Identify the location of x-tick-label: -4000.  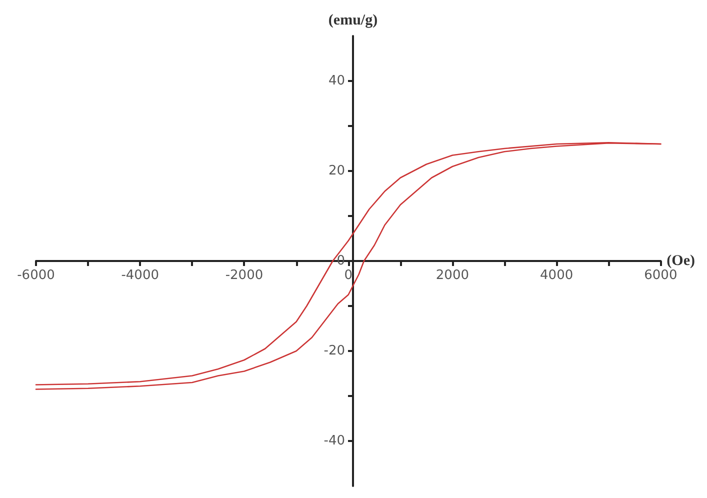
(140, 275).